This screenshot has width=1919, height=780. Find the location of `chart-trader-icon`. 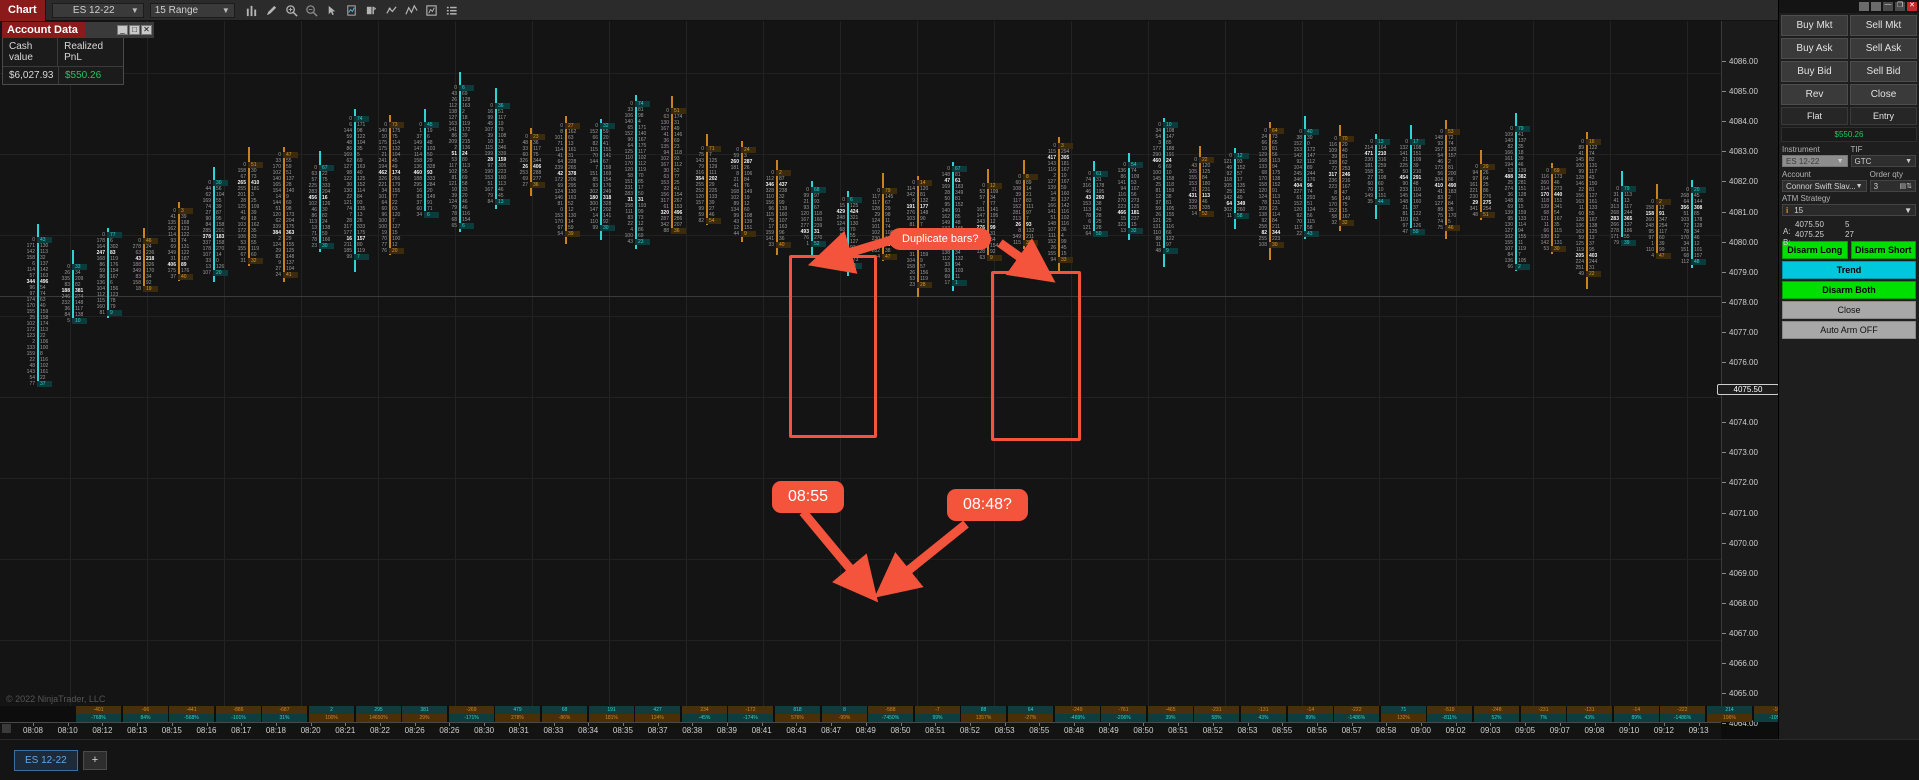

chart-trader-icon is located at coordinates (391, 10).